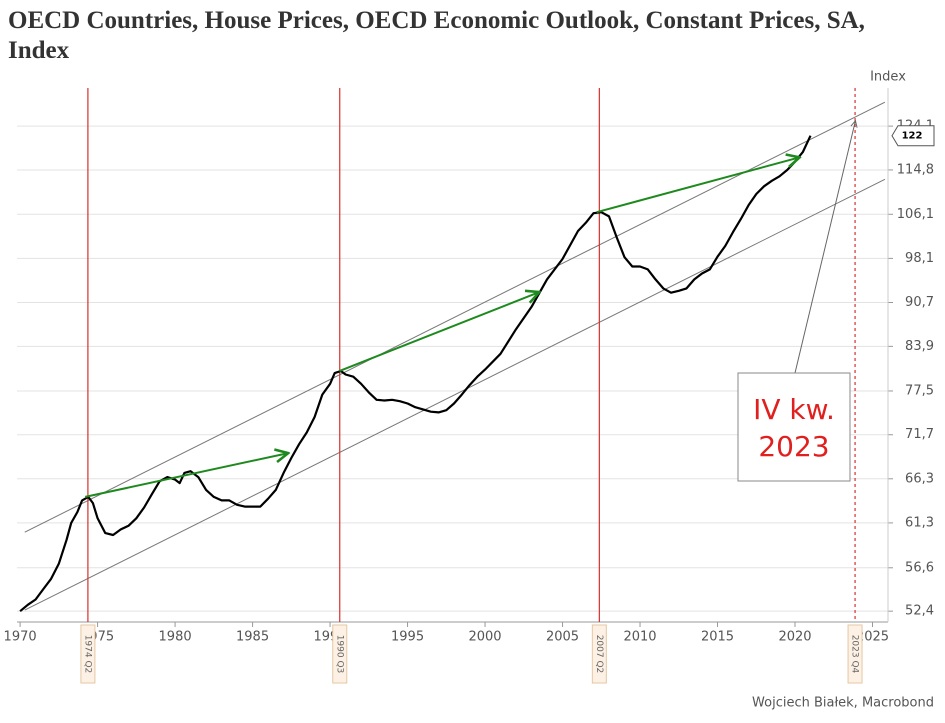  Describe the element at coordinates (794, 427) in the screenshot. I see `annotation-box` at that location.